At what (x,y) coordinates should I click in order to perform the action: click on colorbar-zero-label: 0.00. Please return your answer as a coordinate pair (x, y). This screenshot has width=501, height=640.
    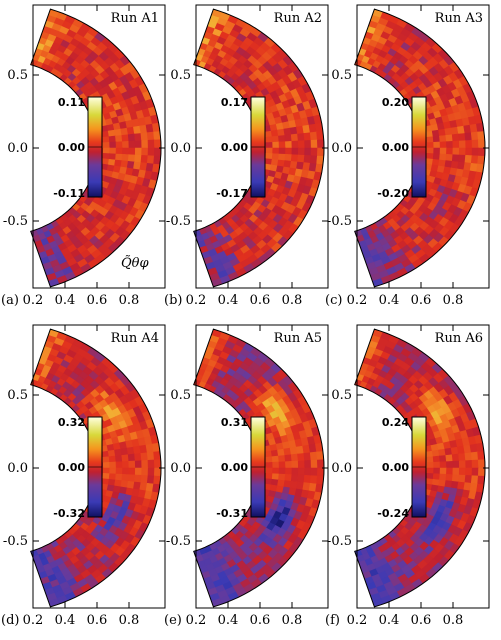
    Looking at the image, I should click on (234, 147).